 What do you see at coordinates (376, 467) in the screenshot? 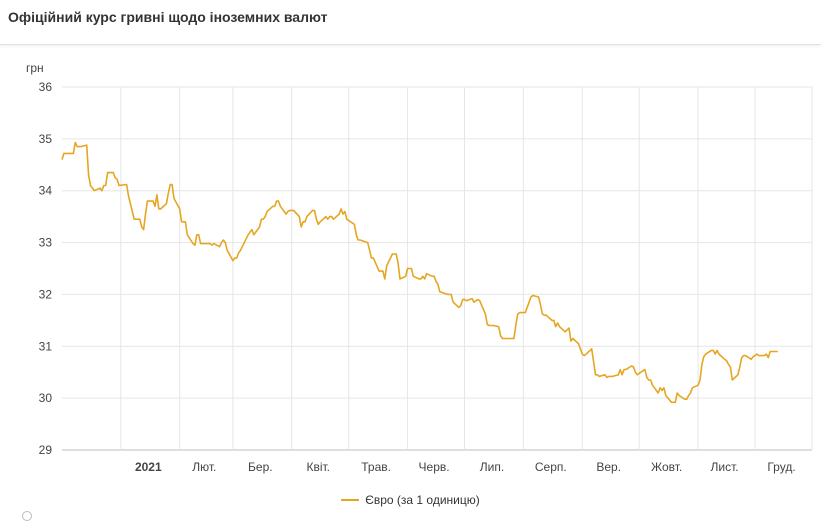
I see `x-tick-label: Трав.` at bounding box center [376, 467].